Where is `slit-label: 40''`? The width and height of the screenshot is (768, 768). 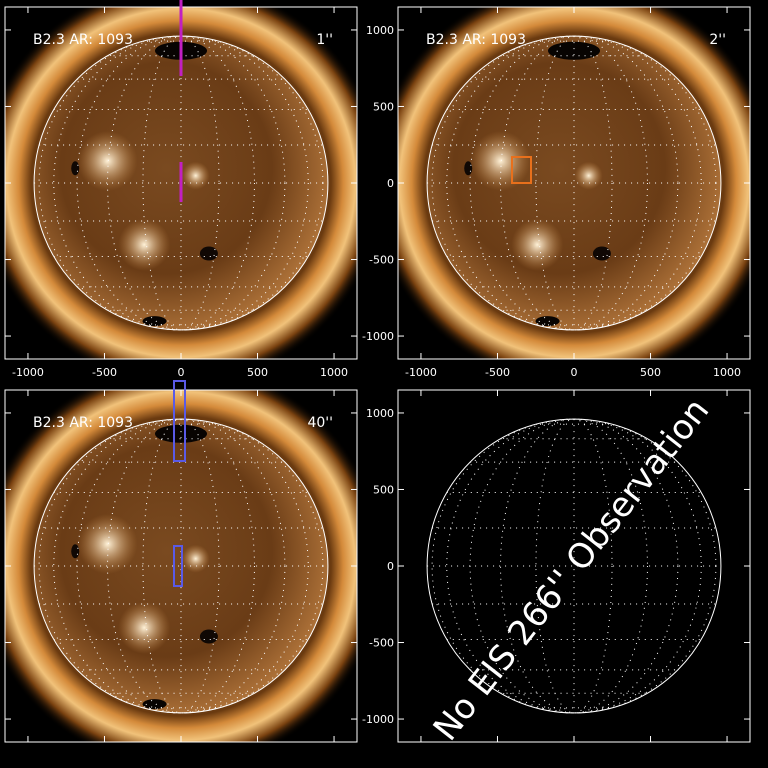
slit-label: 40'' is located at coordinates (320, 423).